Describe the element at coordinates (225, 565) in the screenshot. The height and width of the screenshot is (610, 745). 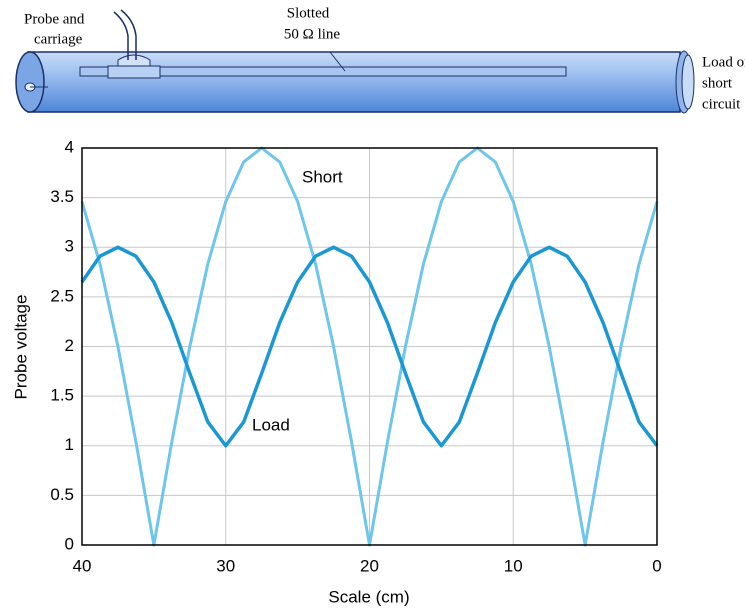
I see `x-tick-label: 30` at that location.